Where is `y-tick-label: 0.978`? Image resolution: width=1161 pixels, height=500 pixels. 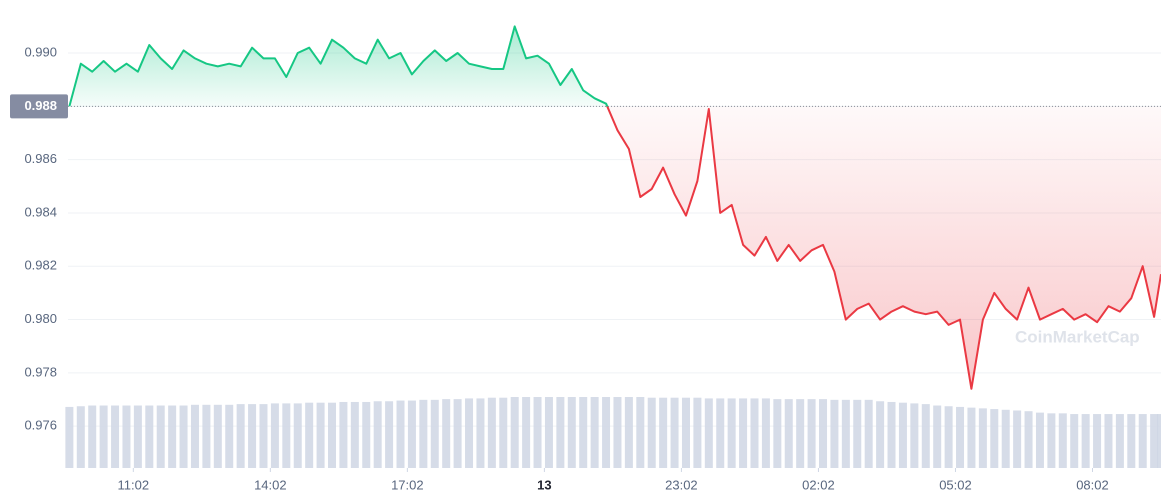 y-tick-label: 0.978 is located at coordinates (40, 371).